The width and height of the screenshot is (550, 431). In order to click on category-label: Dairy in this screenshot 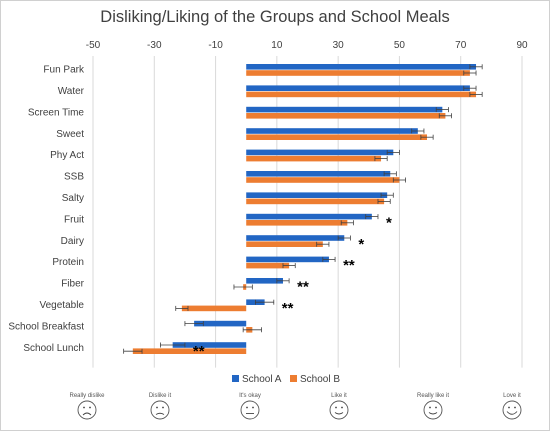, I will do `click(72, 241)`.